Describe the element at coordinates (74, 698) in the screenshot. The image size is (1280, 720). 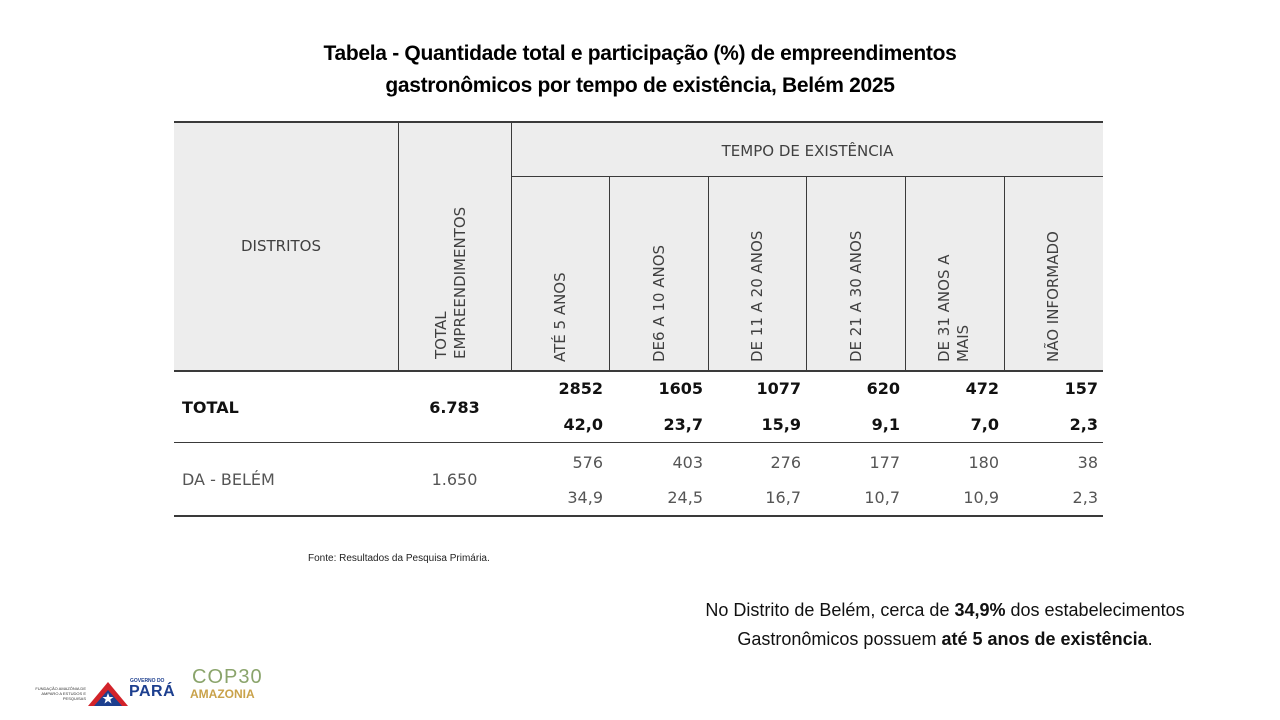
I see `fapespa-line: PESQUISAS` at that location.